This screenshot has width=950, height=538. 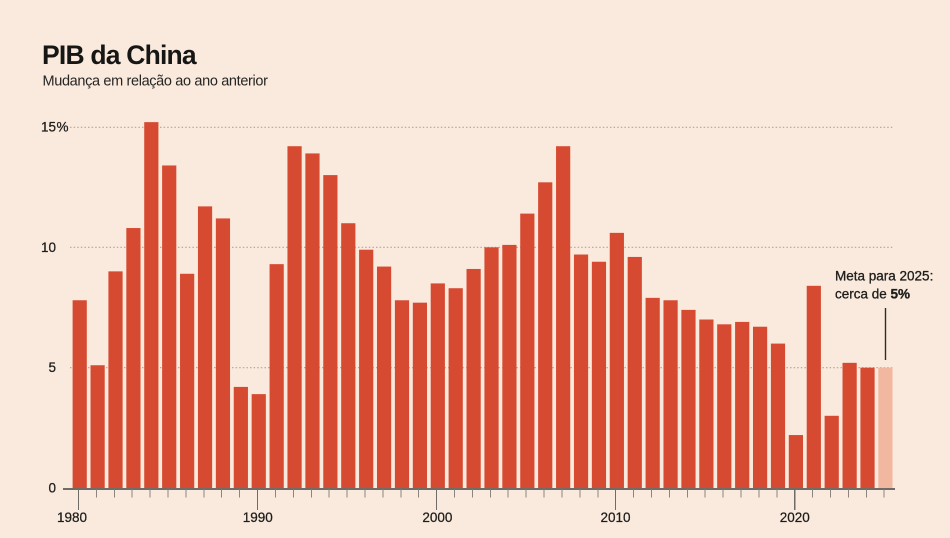 I want to click on svg-text: PIB da China, so click(x=119, y=55).